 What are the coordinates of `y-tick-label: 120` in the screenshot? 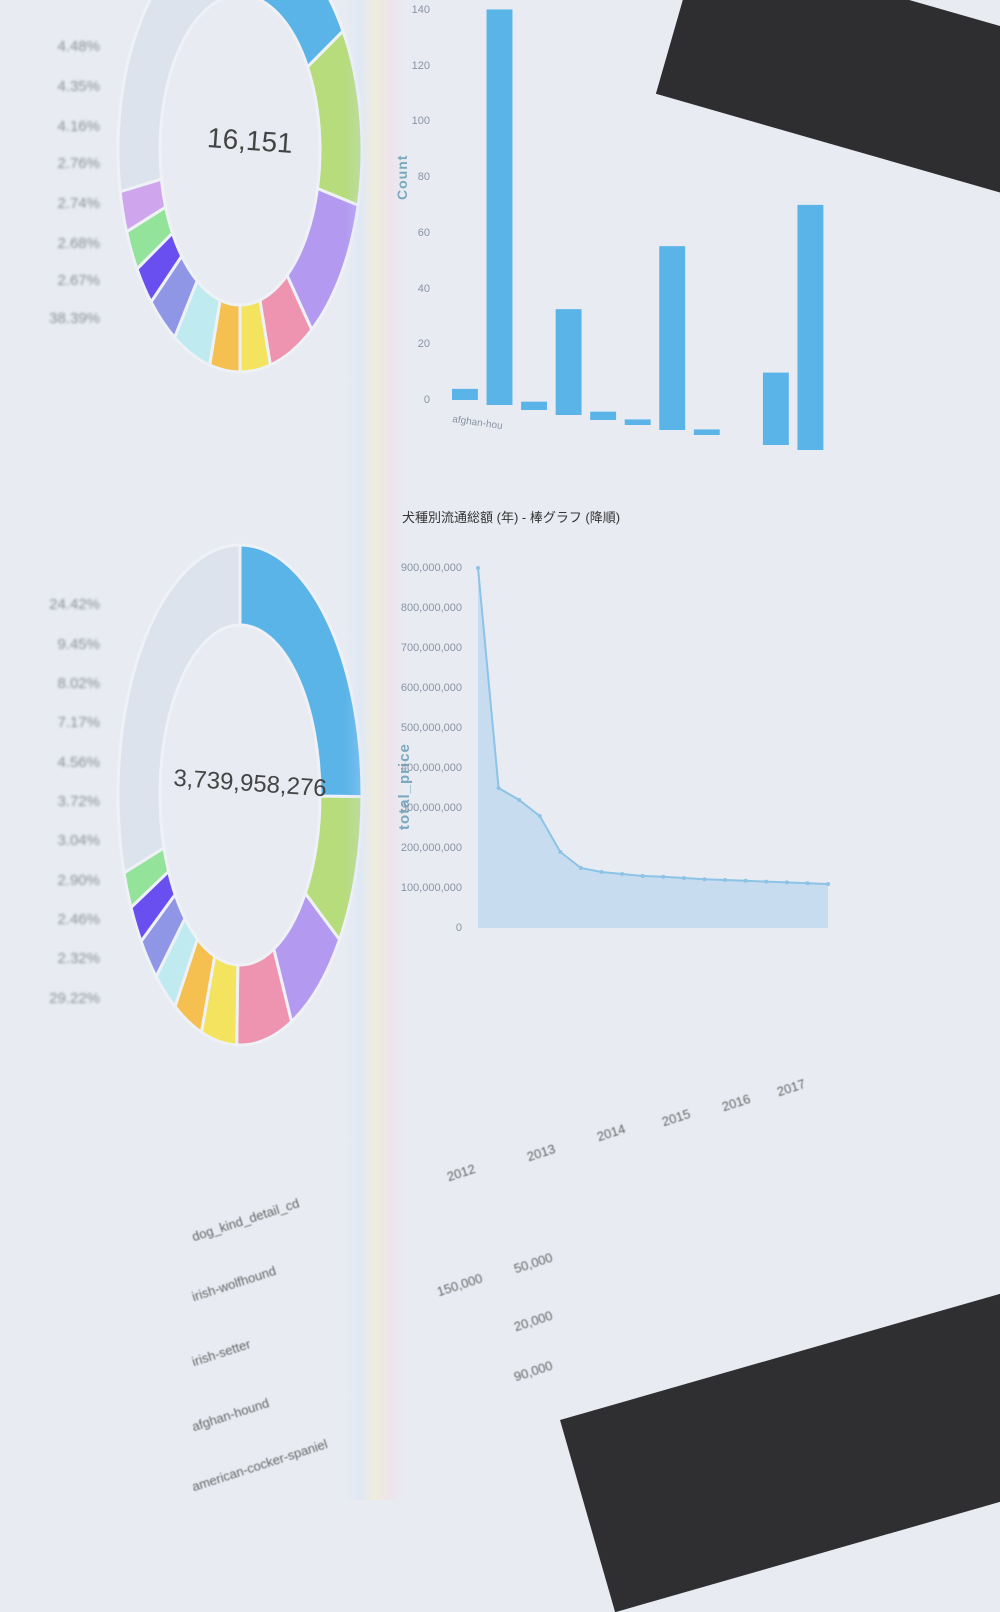 It's located at (420, 65).